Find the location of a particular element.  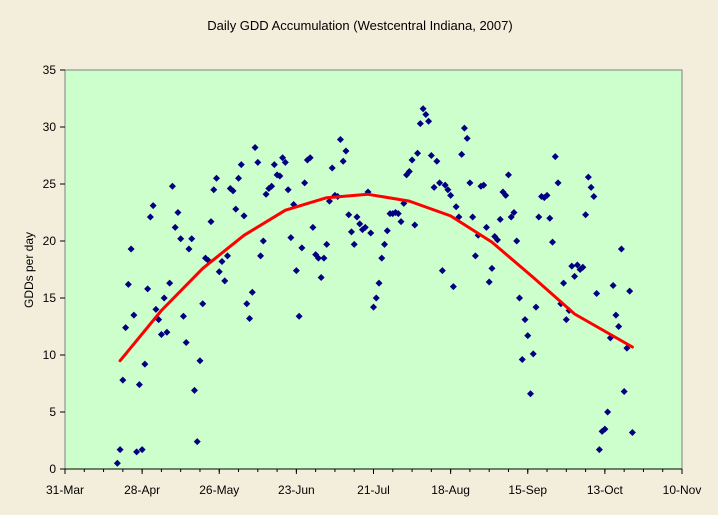

y-tick-label: 35 is located at coordinates (50, 70).